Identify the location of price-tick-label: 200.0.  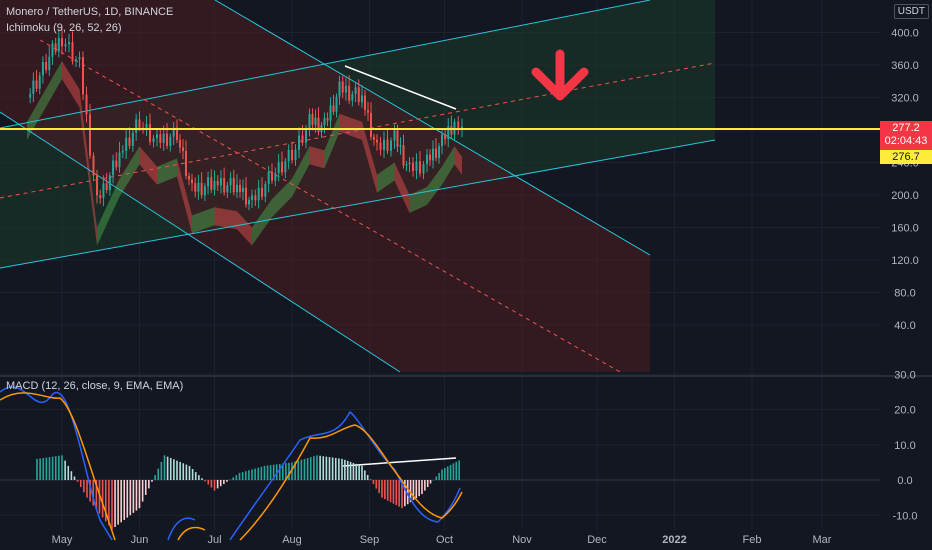
(905, 196).